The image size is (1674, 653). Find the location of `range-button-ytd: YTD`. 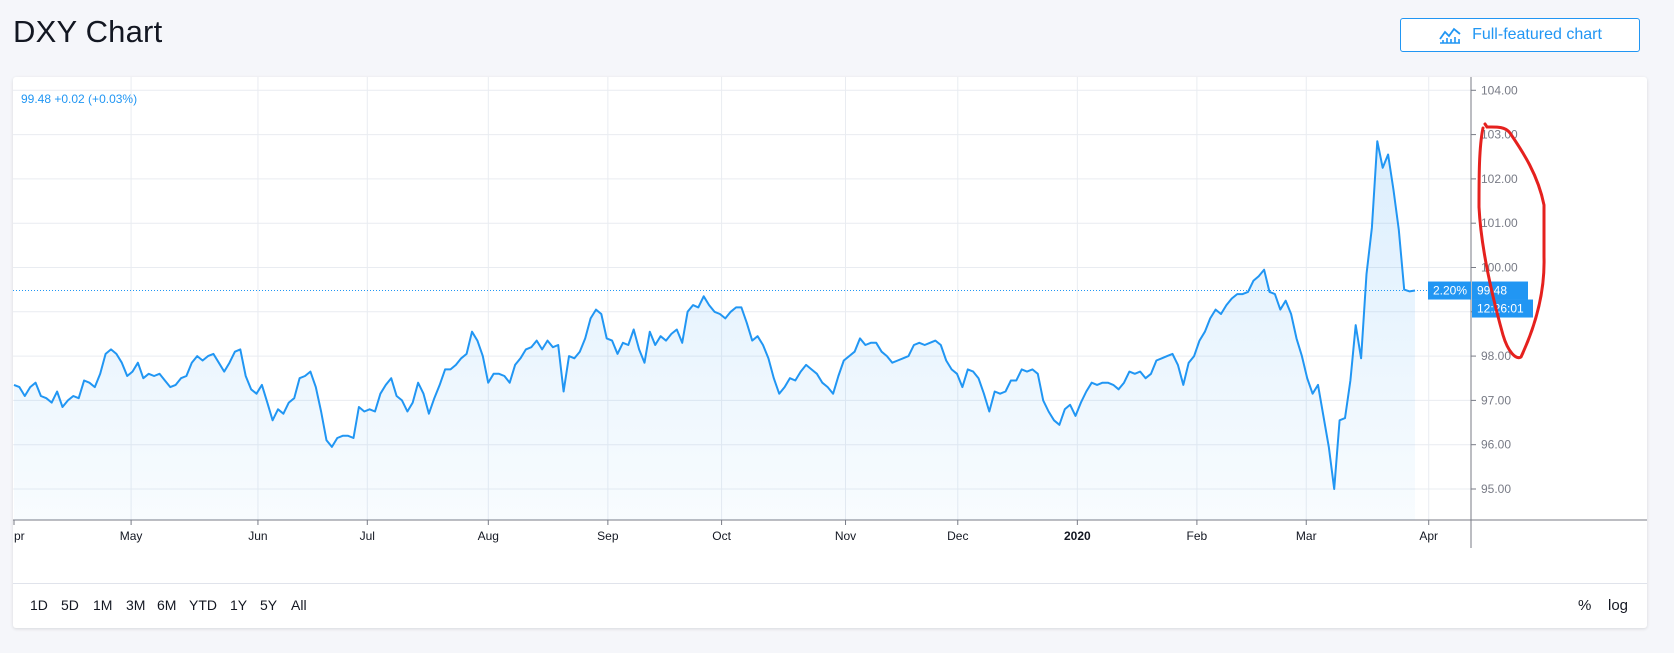

range-button-ytd: YTD is located at coordinates (203, 605).